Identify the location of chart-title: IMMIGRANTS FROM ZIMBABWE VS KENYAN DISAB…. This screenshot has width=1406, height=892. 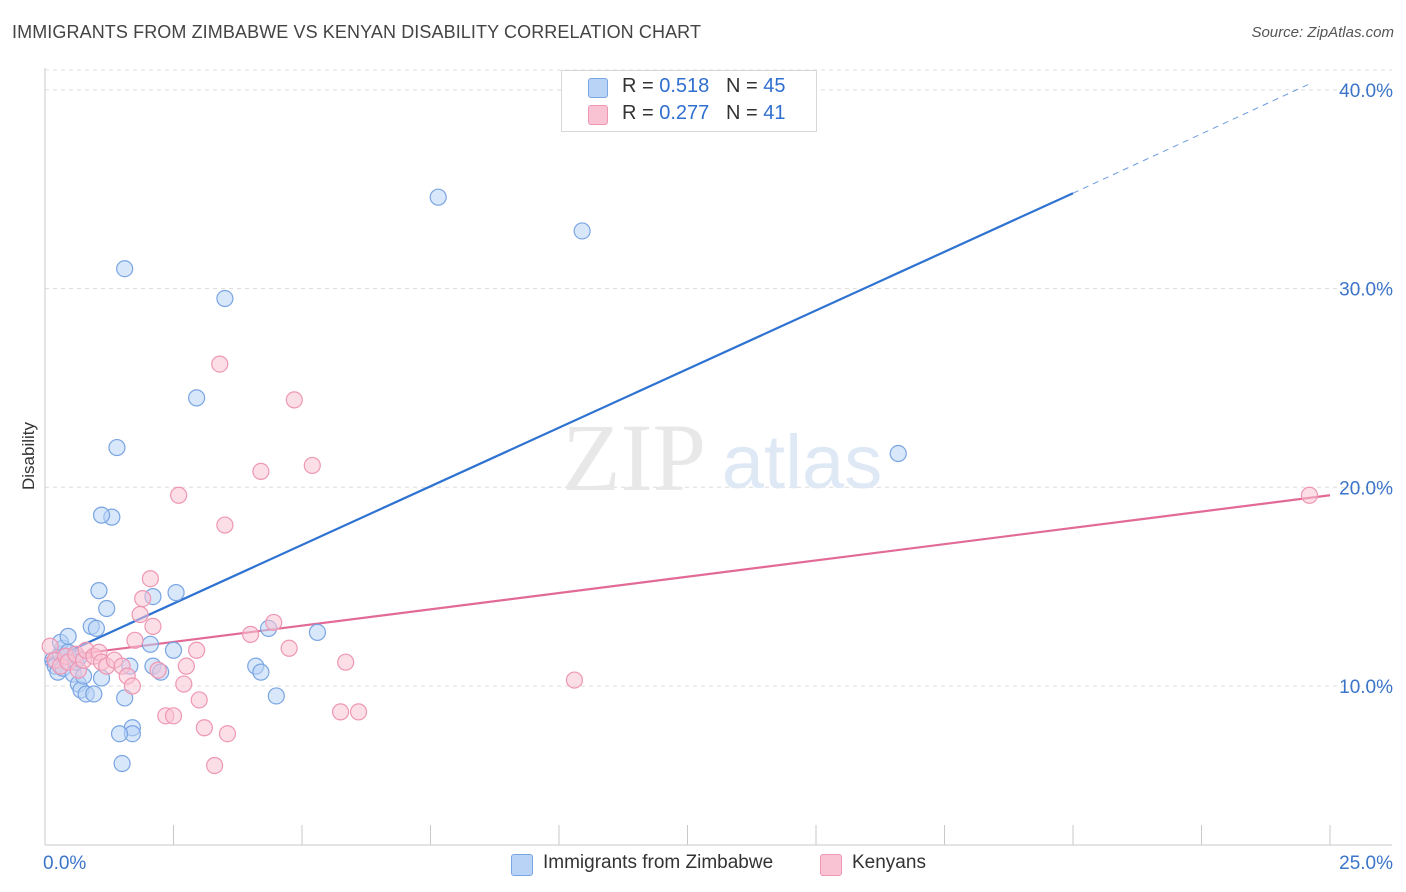
(357, 32).